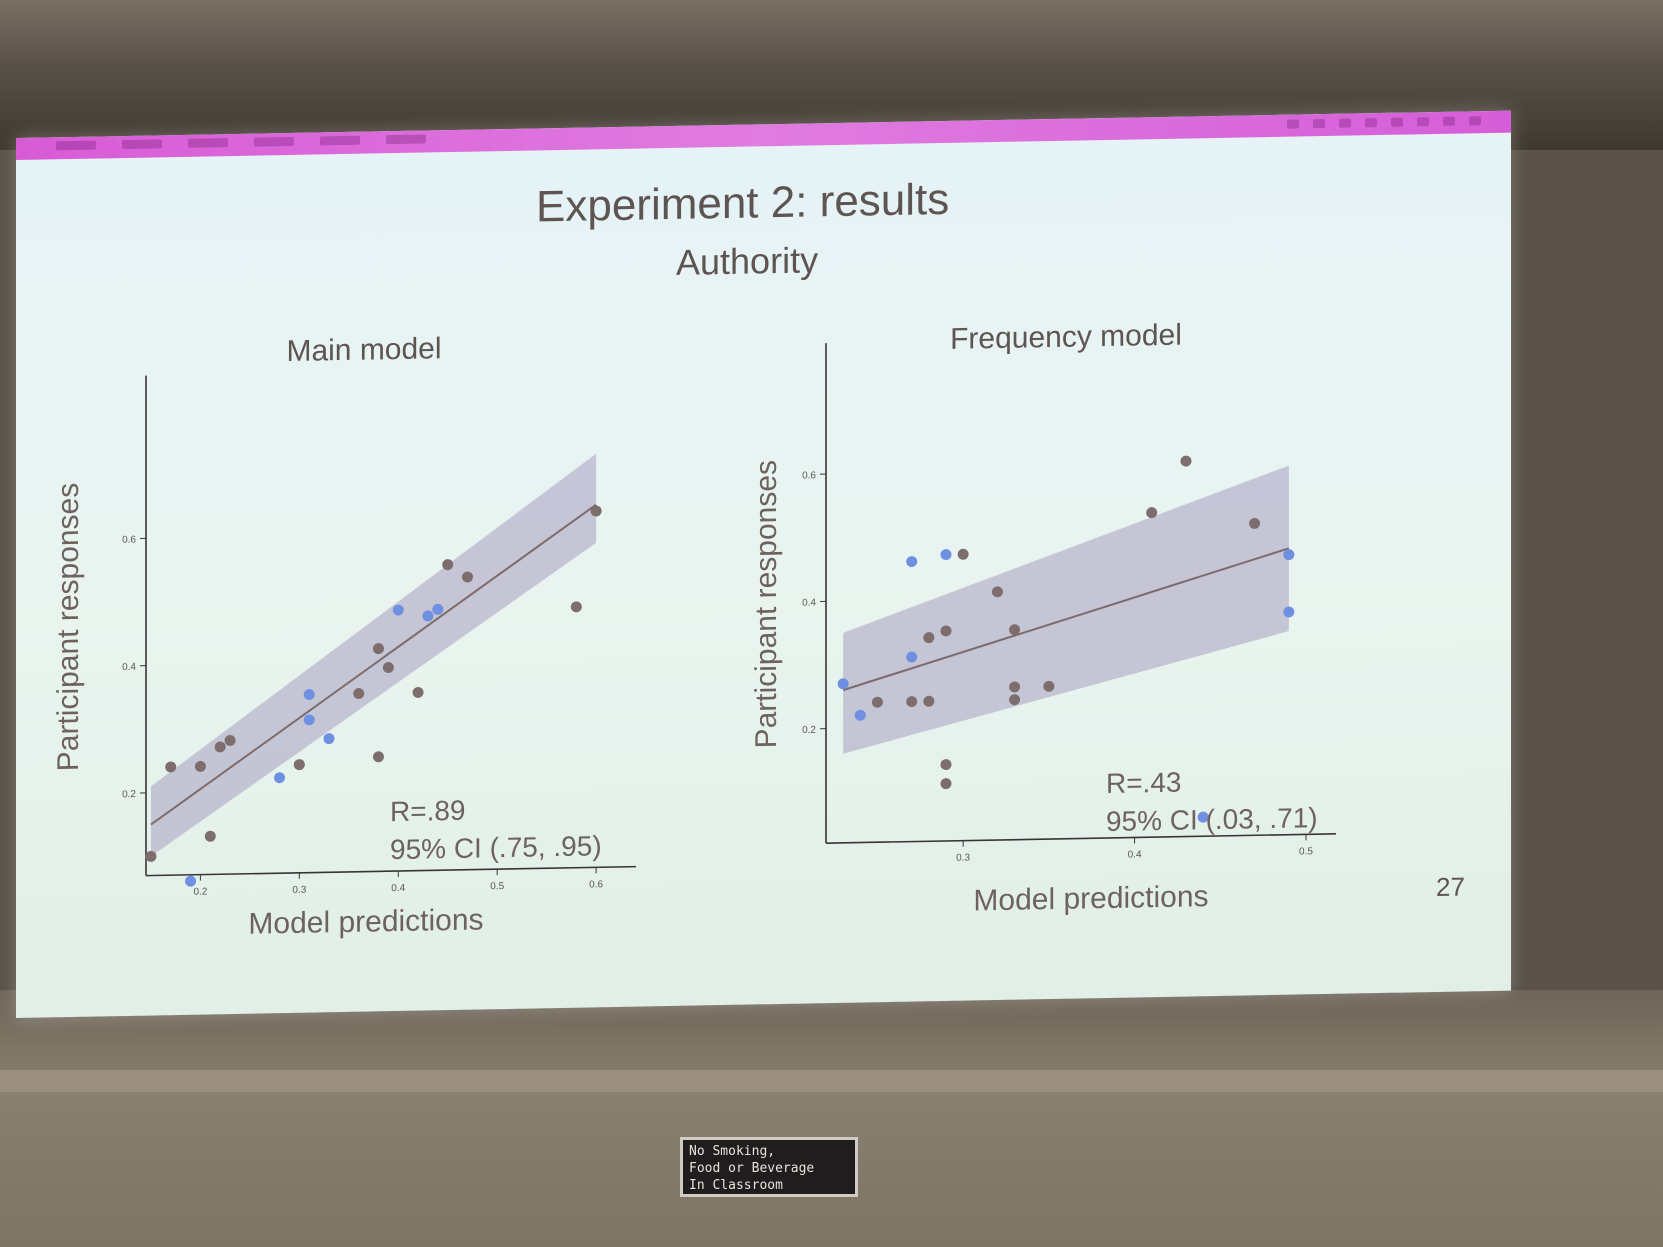 The width and height of the screenshot is (1663, 1247). What do you see at coordinates (1143, 783) in the screenshot?
I see `correlation-label: R=.43` at bounding box center [1143, 783].